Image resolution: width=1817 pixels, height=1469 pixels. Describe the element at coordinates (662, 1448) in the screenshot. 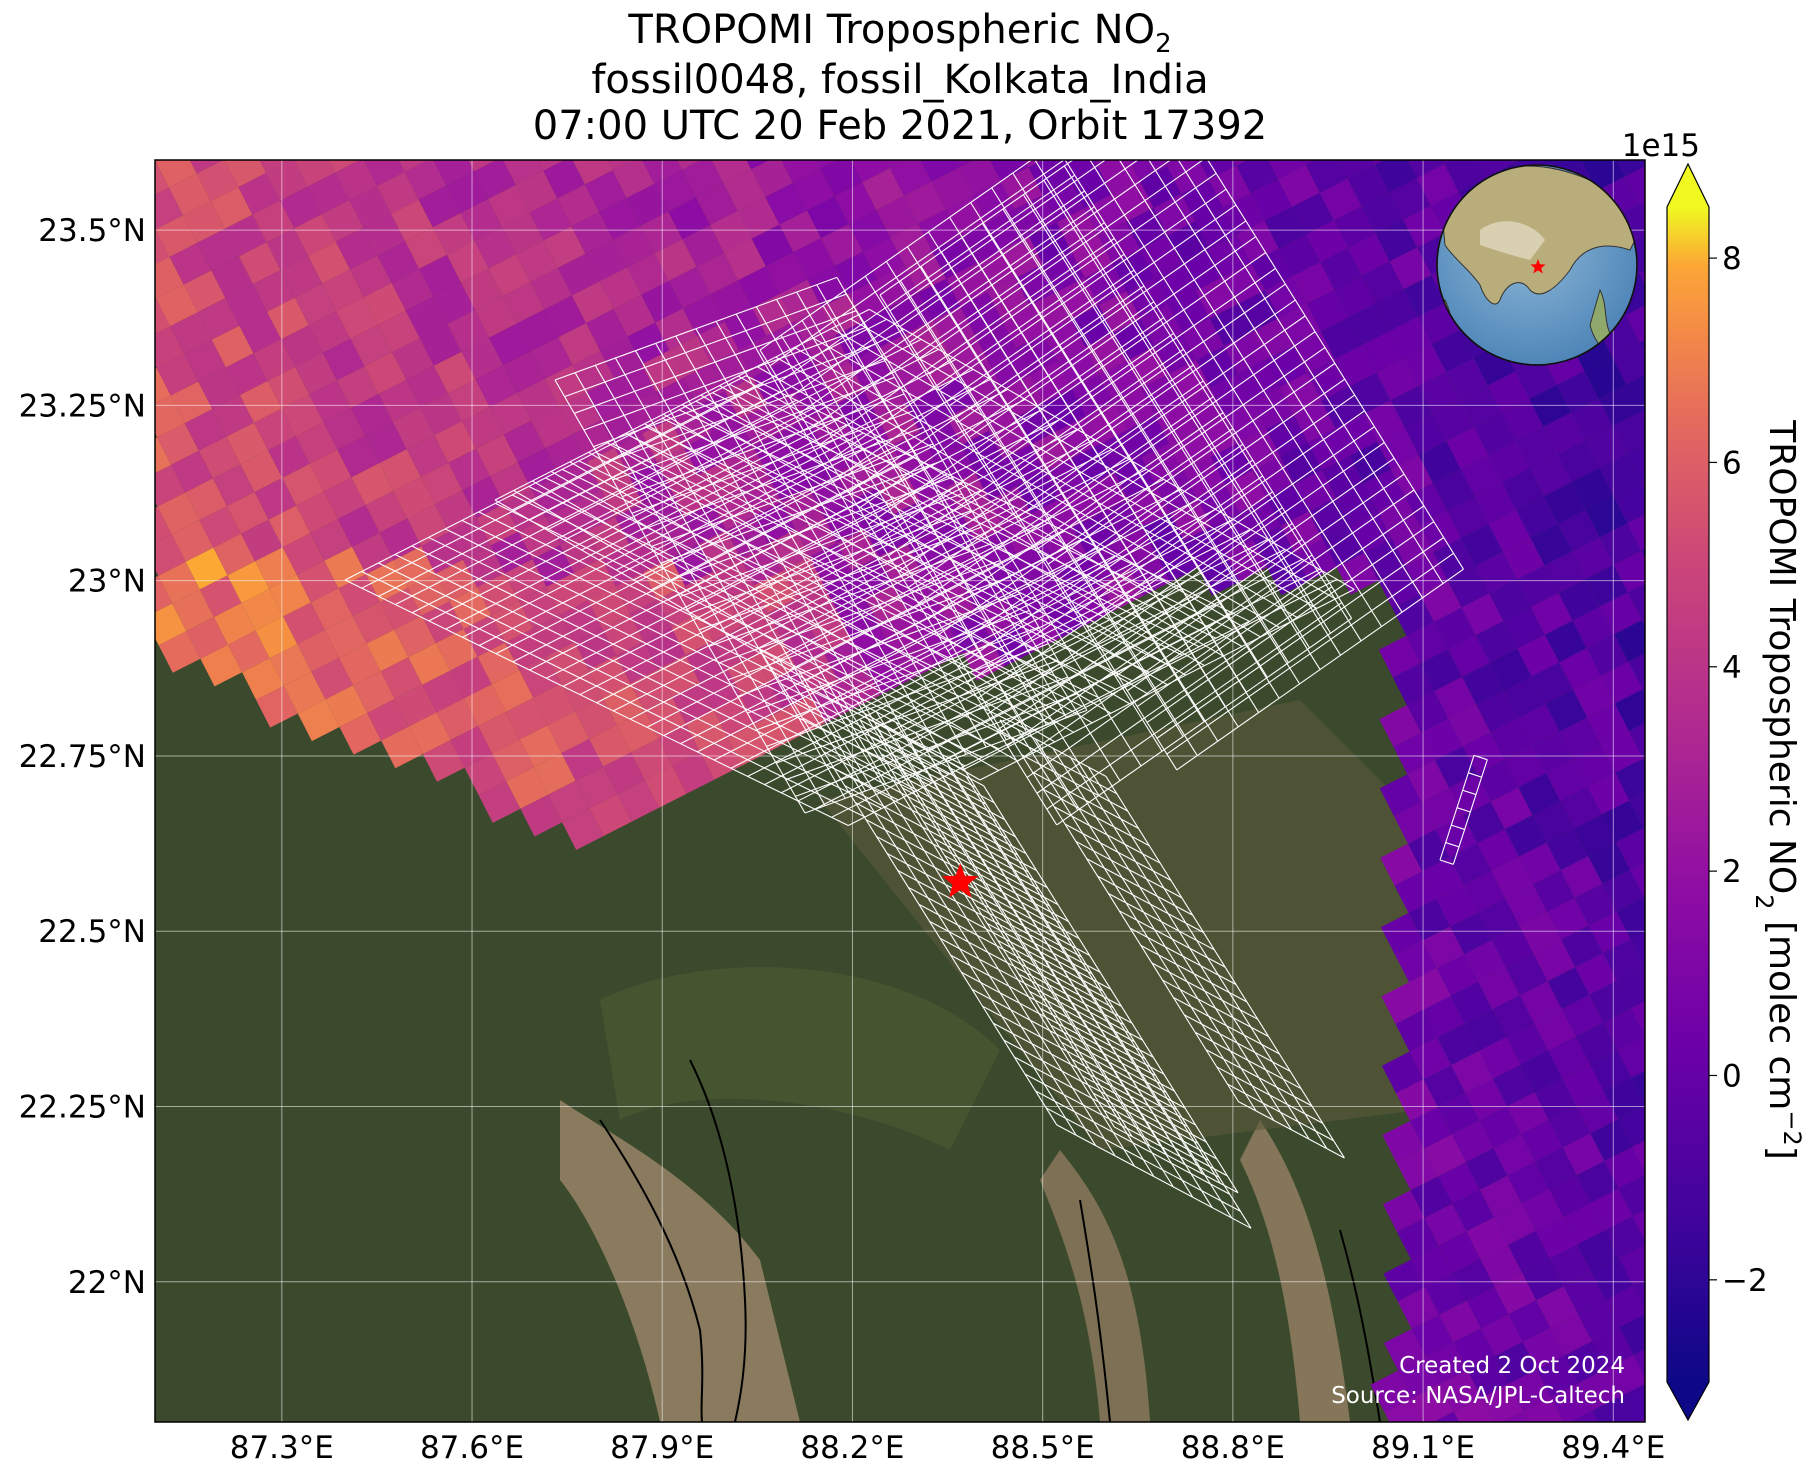

I see `lon-tick-label: 87.9°E` at that location.